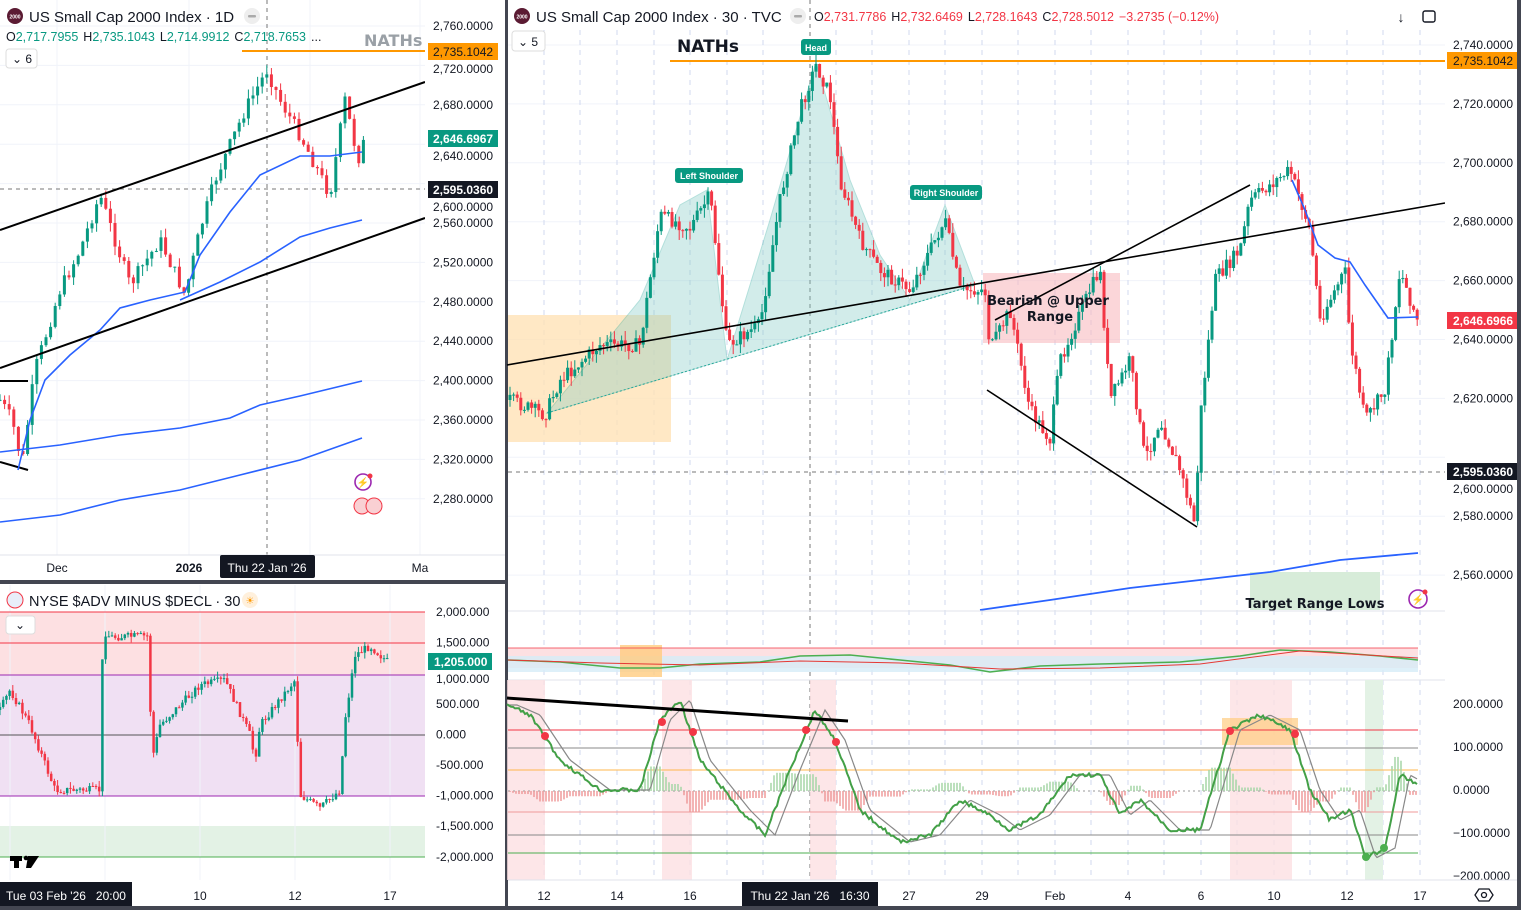 The height and width of the screenshot is (910, 1521). Describe the element at coordinates (1429, 16) in the screenshot. I see `maximize-icon` at that location.